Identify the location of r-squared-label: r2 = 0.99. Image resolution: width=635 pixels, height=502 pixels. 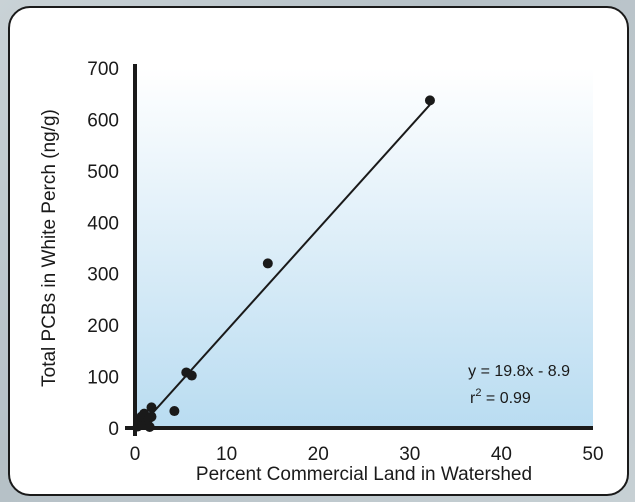
(500, 397).